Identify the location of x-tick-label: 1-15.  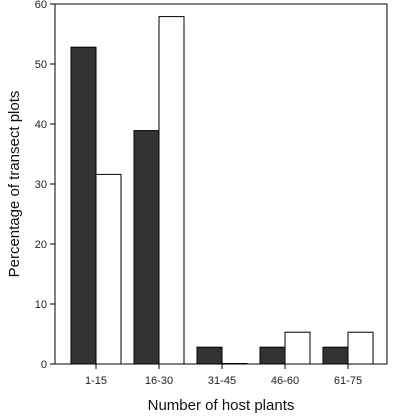
(96, 381).